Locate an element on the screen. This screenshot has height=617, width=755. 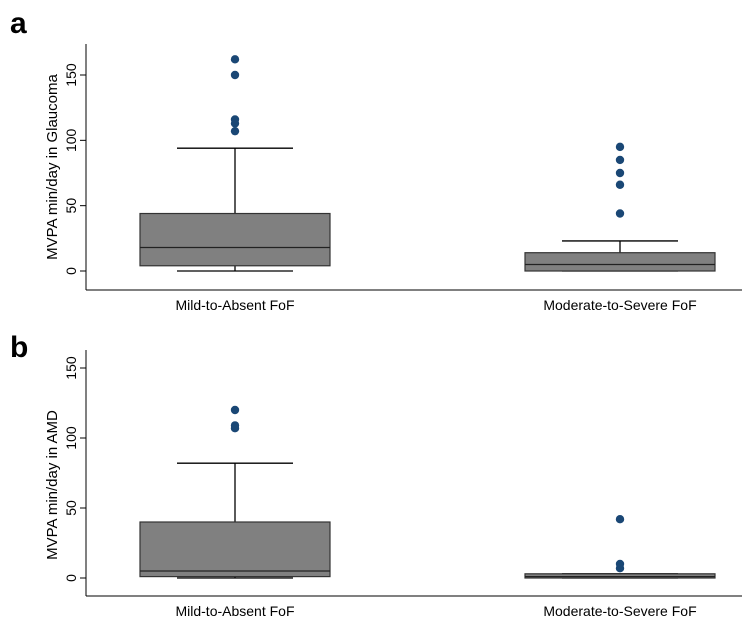
panel-b-y-tick-label: 50 is located at coordinates (71, 508).